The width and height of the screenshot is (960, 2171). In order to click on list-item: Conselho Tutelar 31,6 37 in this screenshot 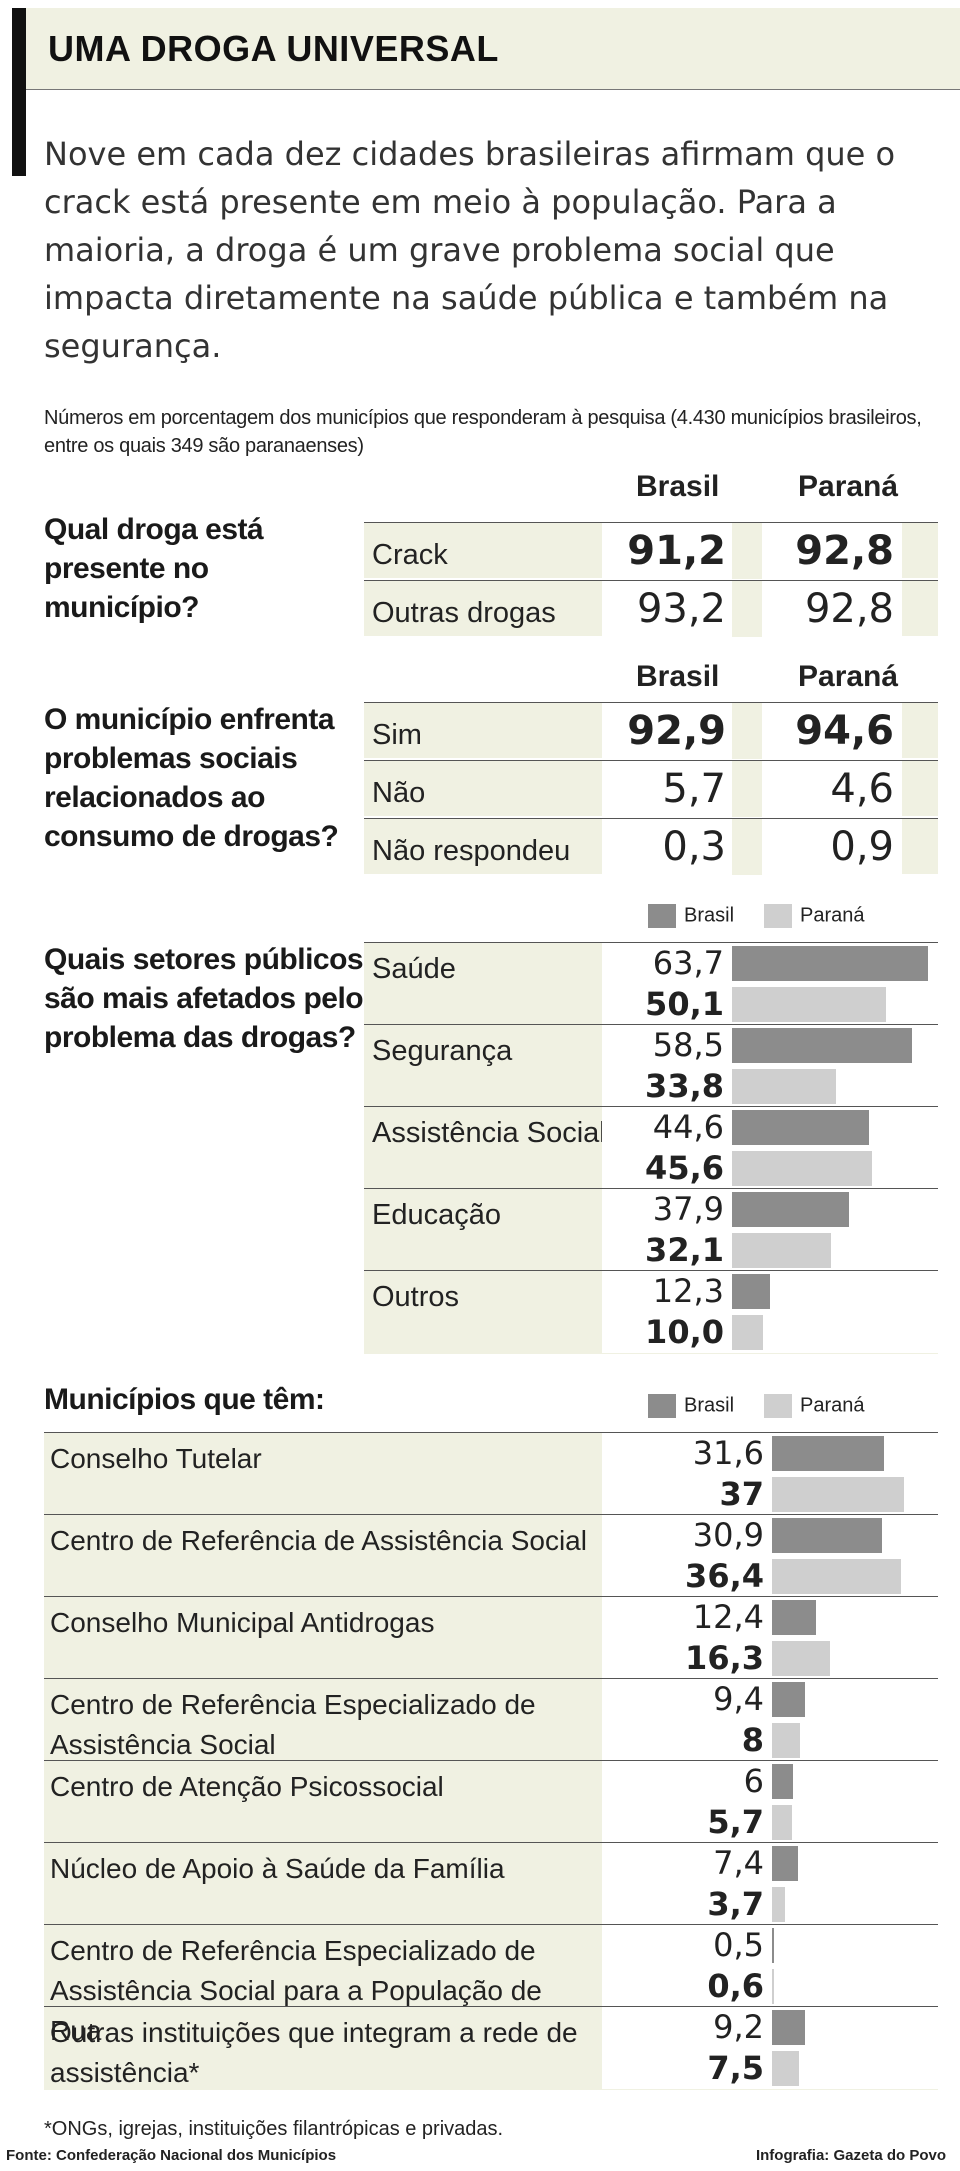, I will do `click(491, 1473)`.